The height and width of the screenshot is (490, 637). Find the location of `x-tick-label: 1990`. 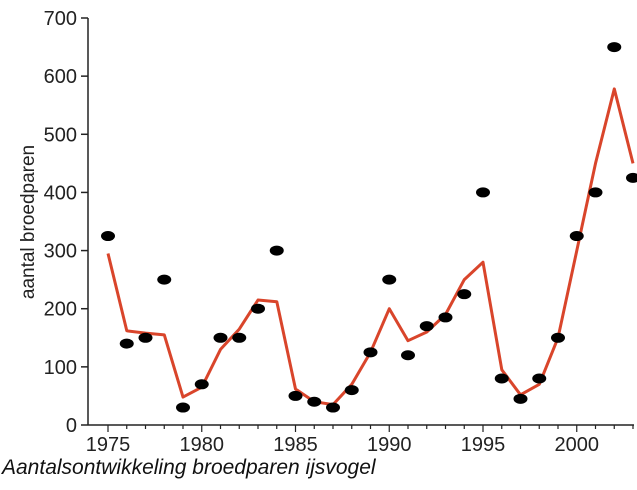

x-tick-label: 1990 is located at coordinates (389, 444).